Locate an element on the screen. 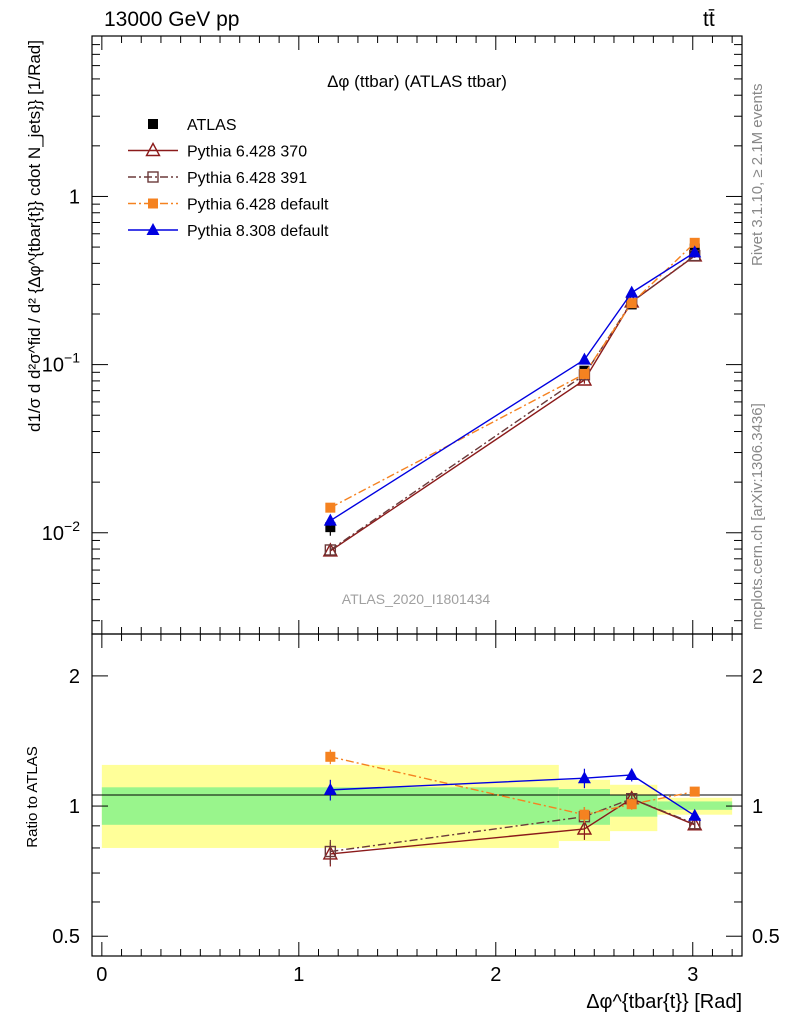  legend-label-0: ATLAS is located at coordinates (212, 125).